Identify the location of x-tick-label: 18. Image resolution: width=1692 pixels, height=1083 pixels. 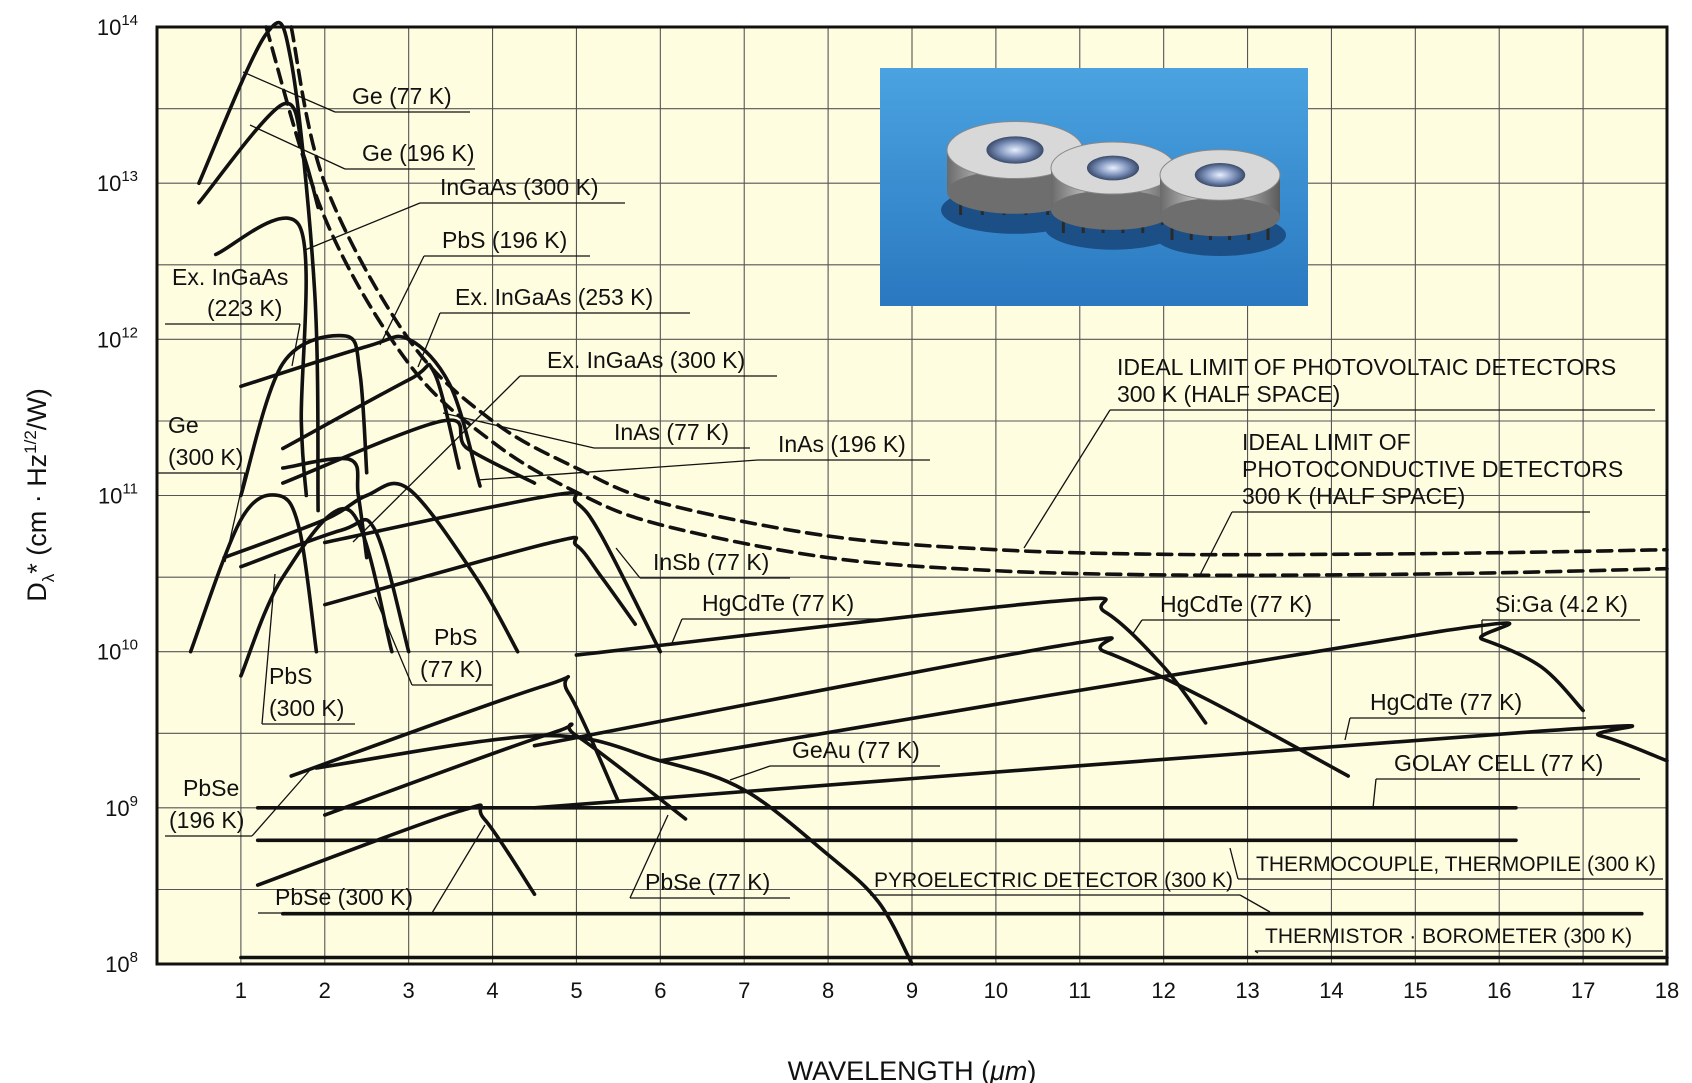
(1667, 990).